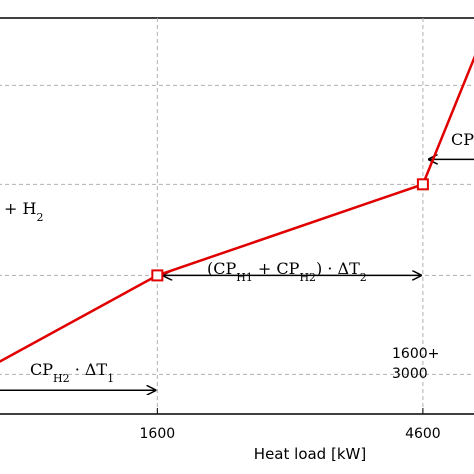 The image size is (474, 474). I want to click on annotation-cp-right: CP, so click(462, 139).